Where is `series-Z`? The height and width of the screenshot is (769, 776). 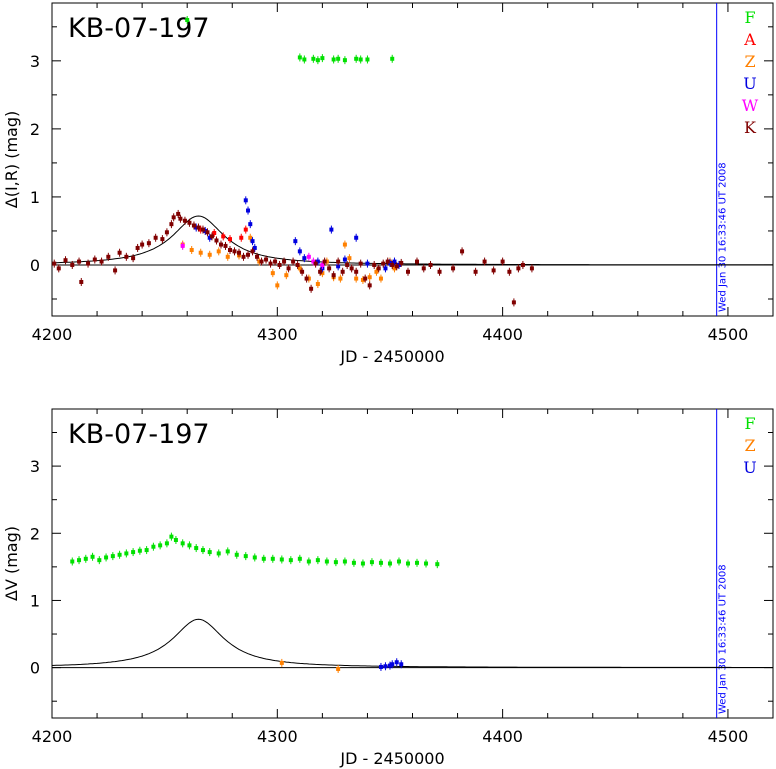
series-Z is located at coordinates (288, 261).